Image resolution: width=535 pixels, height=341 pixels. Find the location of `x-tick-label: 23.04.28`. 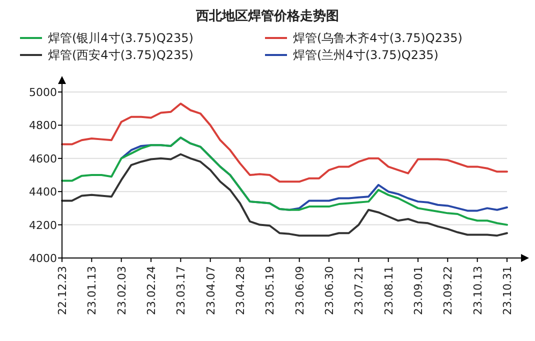

x-tick-label: 23.04.28 is located at coordinates (240, 290).